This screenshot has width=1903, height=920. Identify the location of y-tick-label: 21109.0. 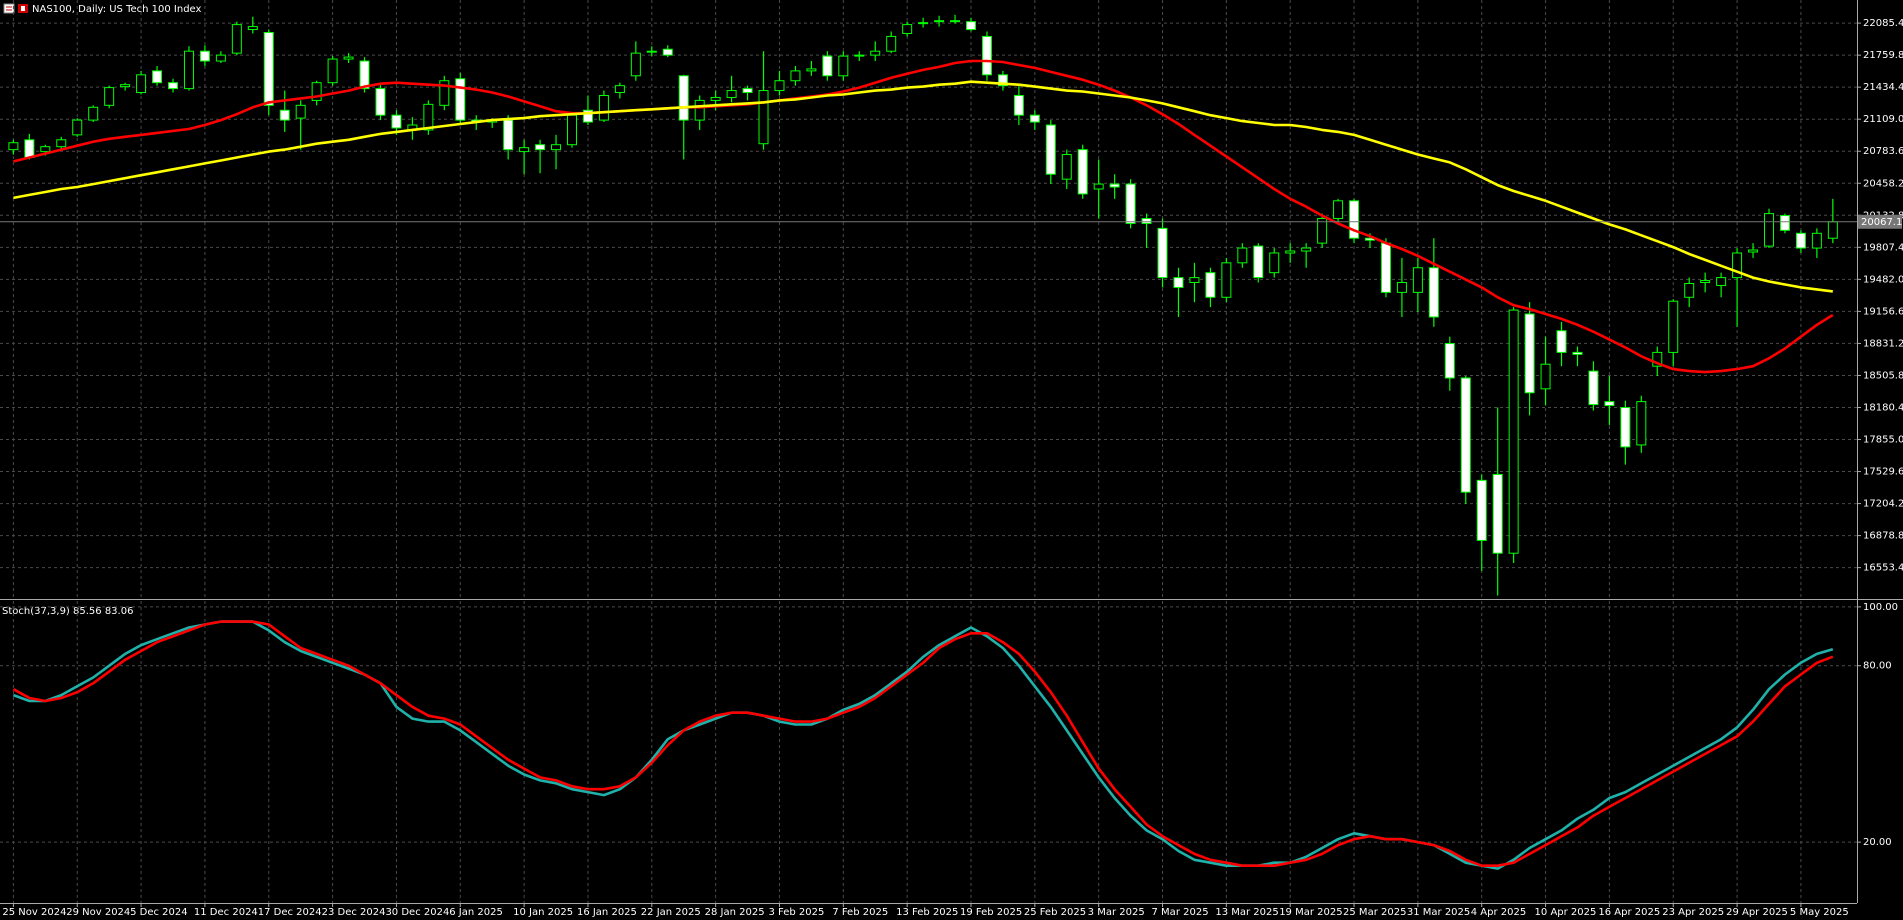
(1883, 119).